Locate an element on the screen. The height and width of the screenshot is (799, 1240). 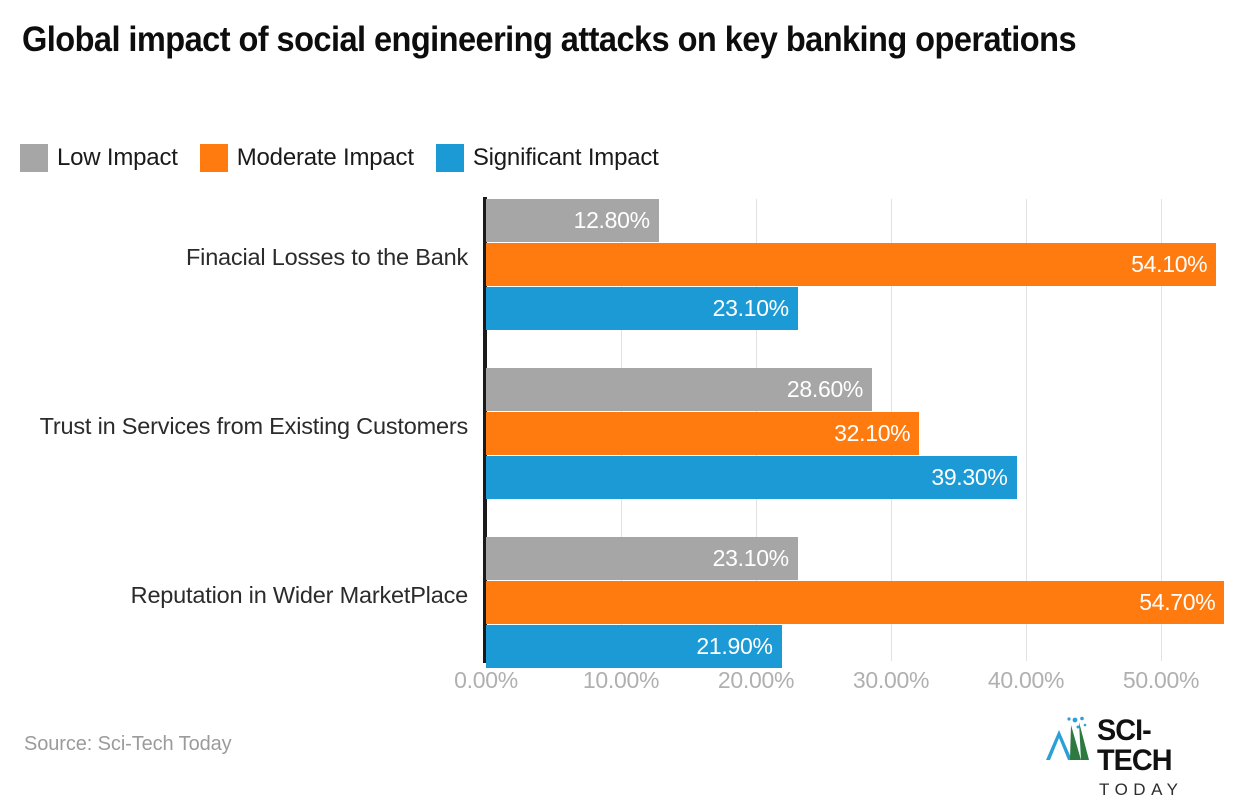
table-row: 54.10% is located at coordinates (863, 264).